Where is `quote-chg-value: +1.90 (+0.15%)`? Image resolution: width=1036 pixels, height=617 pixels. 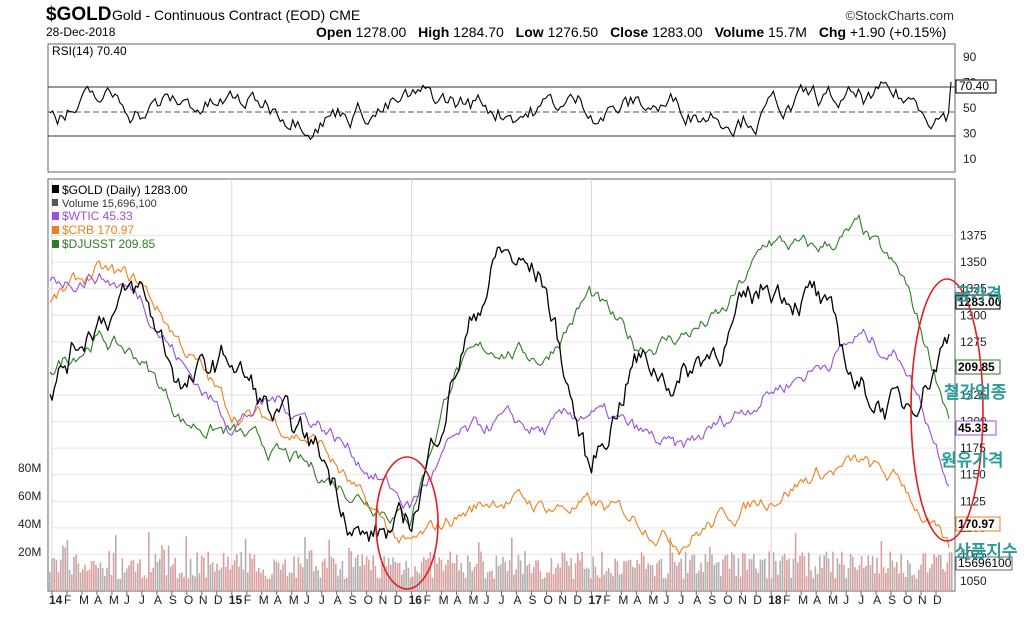 quote-chg-value: +1.90 (+0.15%) is located at coordinates (898, 32).